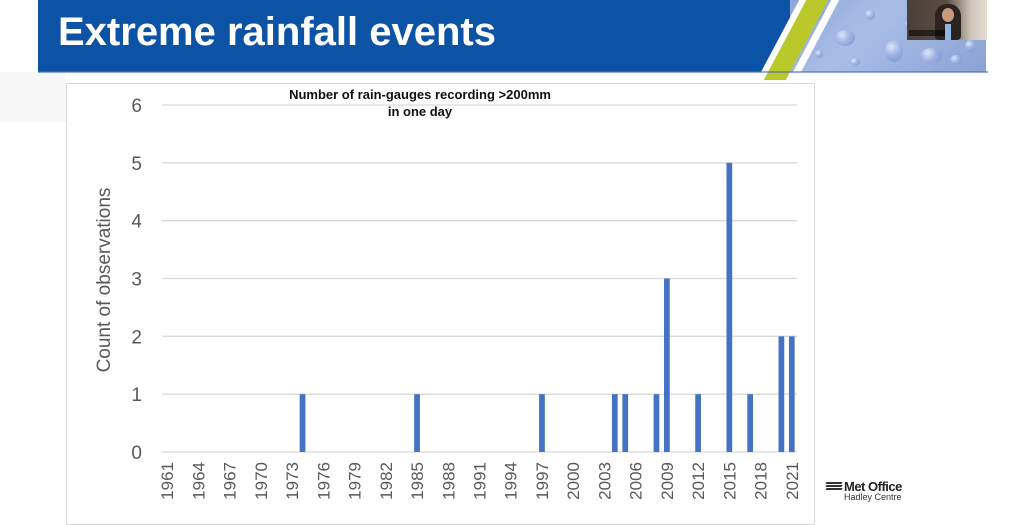 This screenshot has width=1024, height=525. What do you see at coordinates (277, 32) in the screenshot?
I see `slide-title: Extreme rainfall events` at bounding box center [277, 32].